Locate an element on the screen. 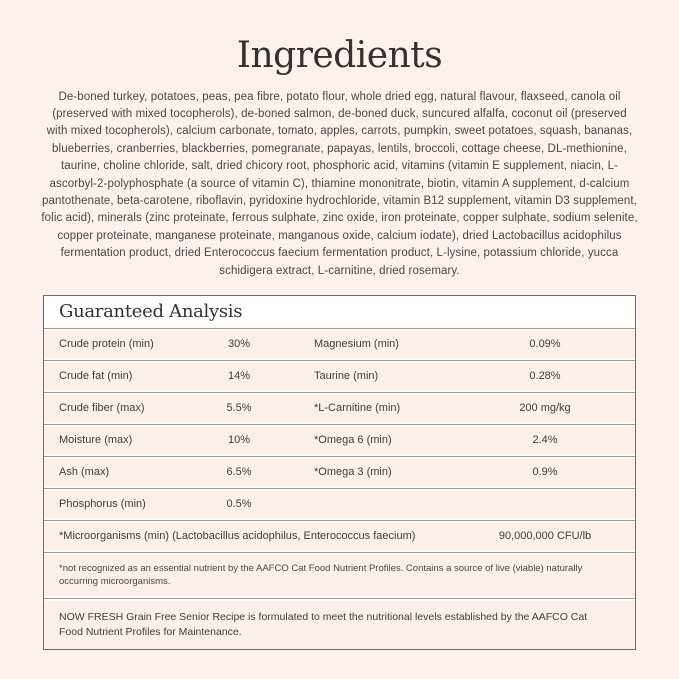 Image resolution: width=679 pixels, height=679 pixels. row-value: 10% is located at coordinates (239, 440).